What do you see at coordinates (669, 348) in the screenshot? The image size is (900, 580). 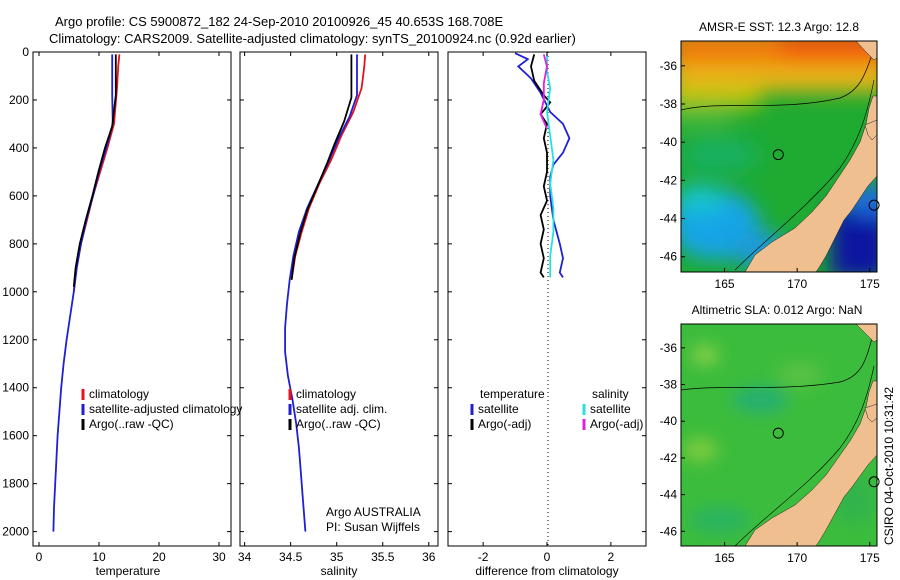 I see `map-y-tick-label-1-0: -36` at bounding box center [669, 348].